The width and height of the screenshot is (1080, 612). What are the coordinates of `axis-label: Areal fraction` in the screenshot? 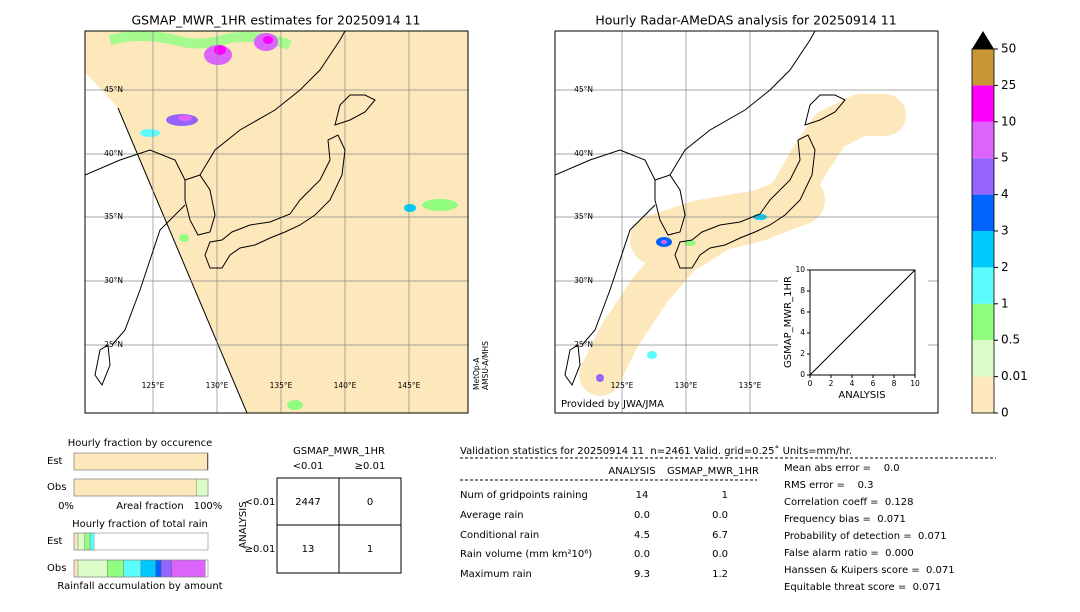 It's located at (149, 506).